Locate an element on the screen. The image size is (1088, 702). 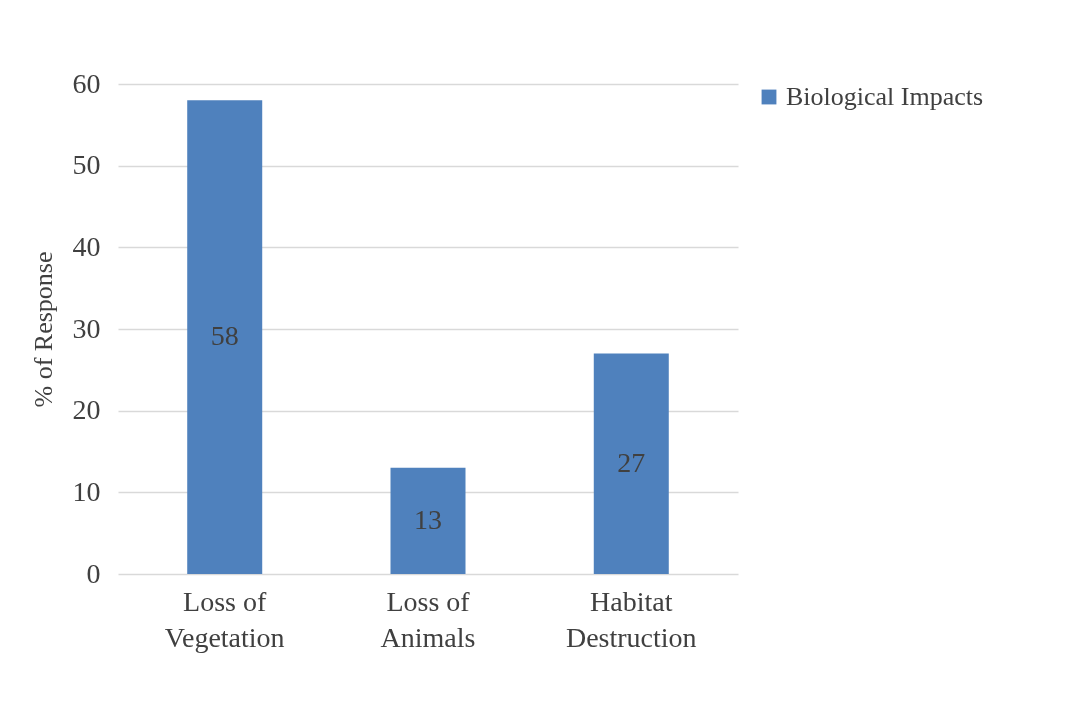
y-axis-title: % of Response is located at coordinates (43, 329).